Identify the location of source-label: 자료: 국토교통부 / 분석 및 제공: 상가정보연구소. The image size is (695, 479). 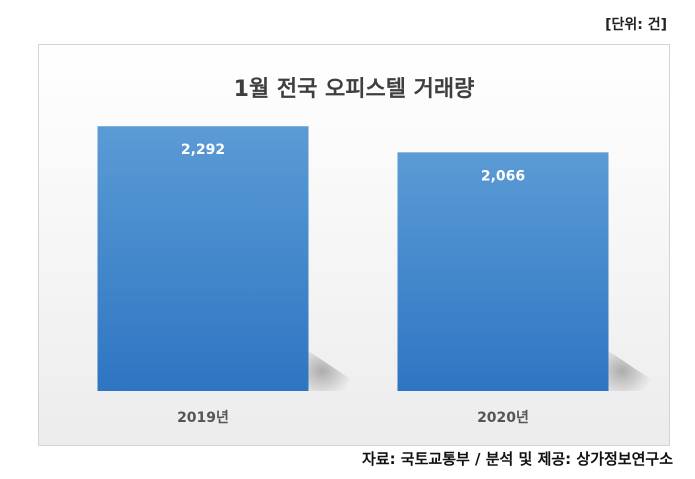
(517, 459).